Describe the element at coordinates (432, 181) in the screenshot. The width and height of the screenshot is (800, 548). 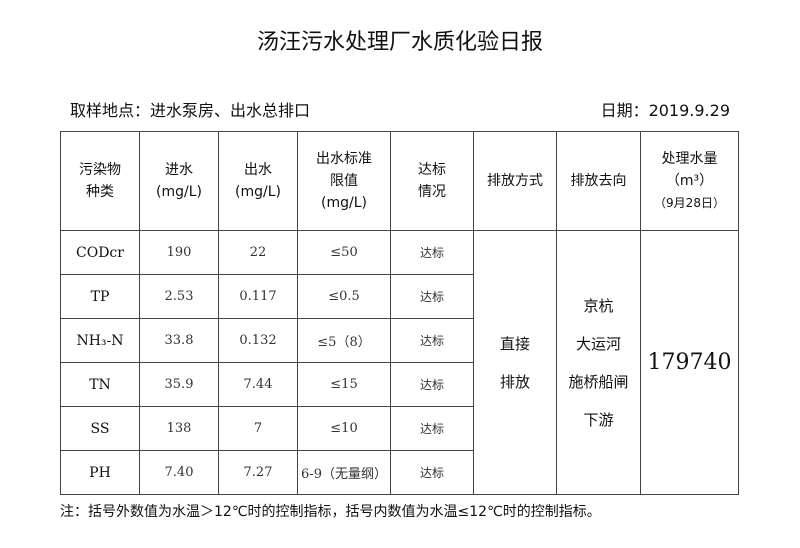
I see `header-status: 达标 情况` at that location.